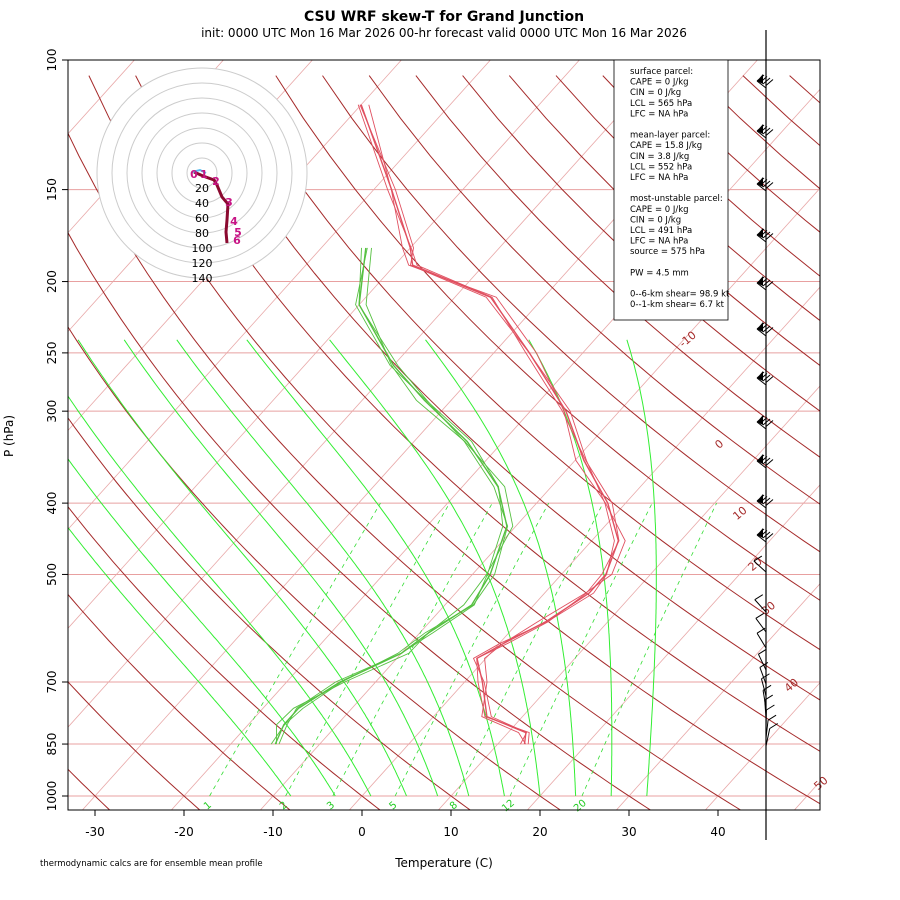 This screenshot has height=900, width=900. What do you see at coordinates (739, 513) in the screenshot?
I see `isotherm-label: 10` at bounding box center [739, 513].